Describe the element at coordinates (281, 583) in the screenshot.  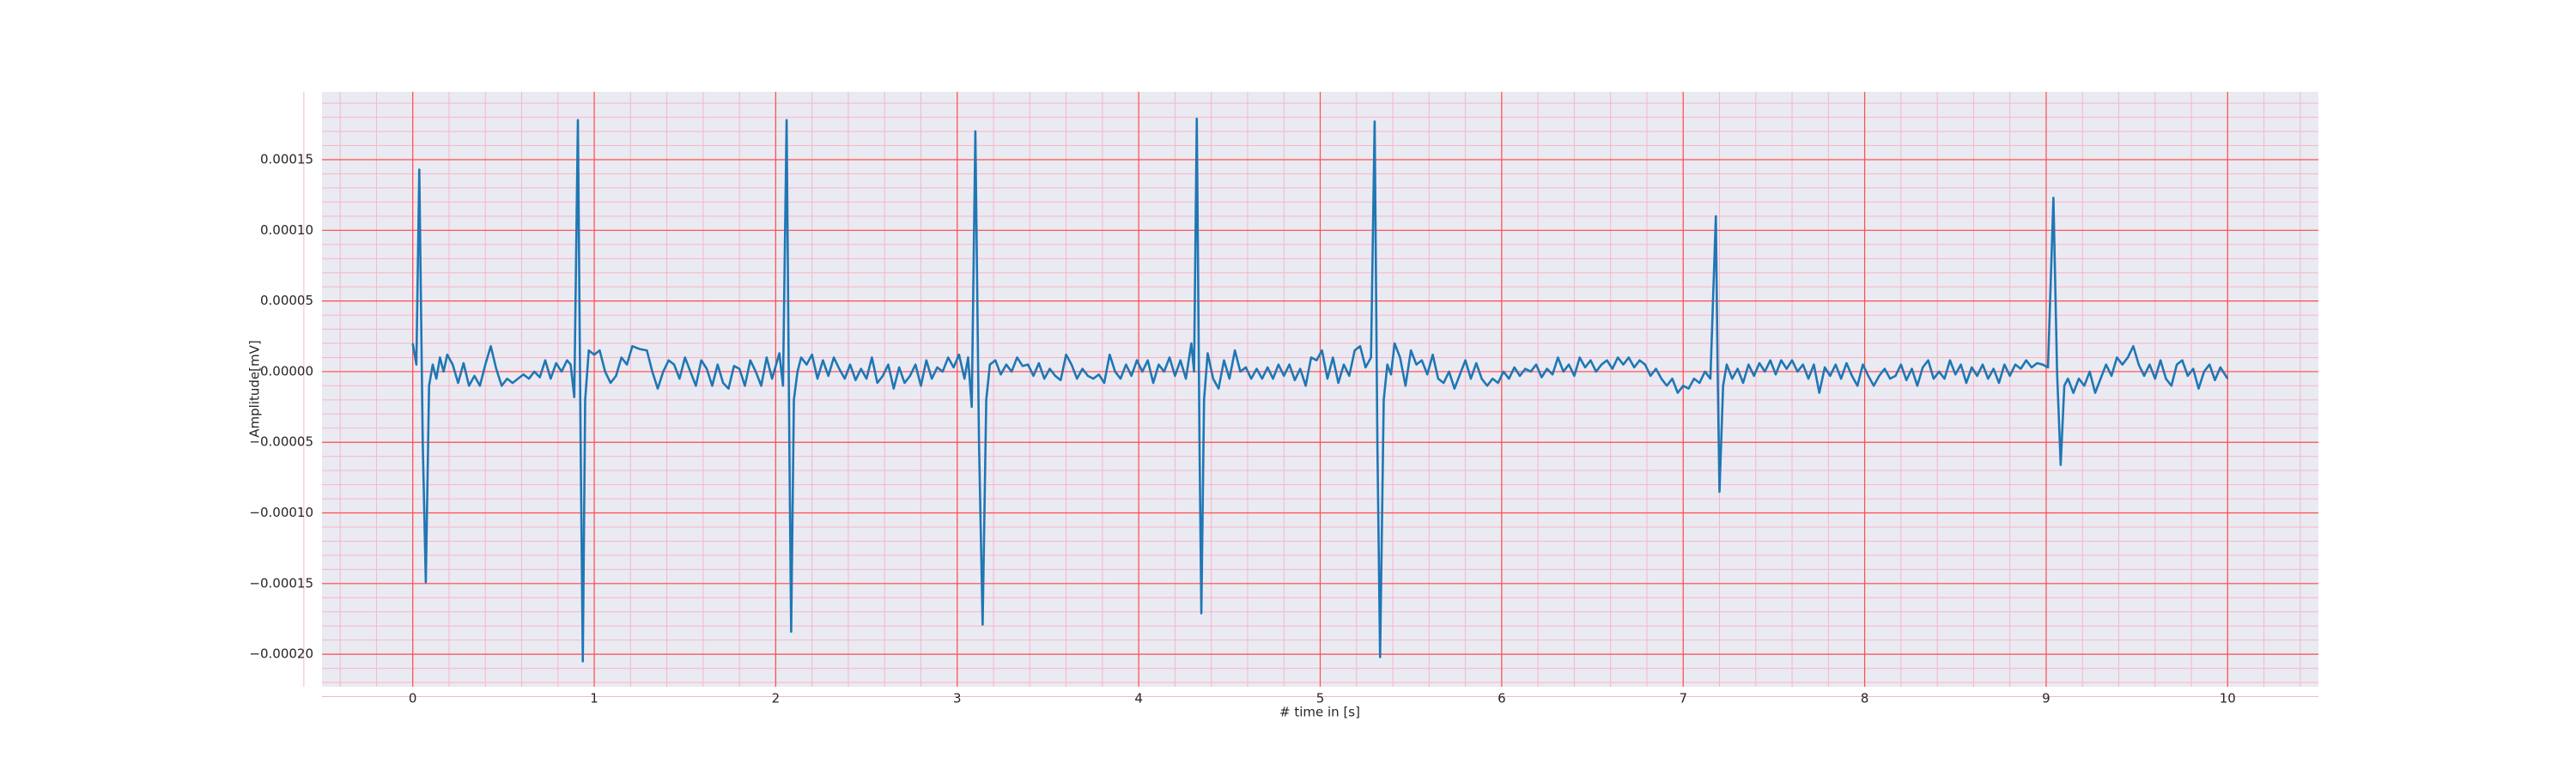
I see `y-tick-label: −0.00015` at that location.